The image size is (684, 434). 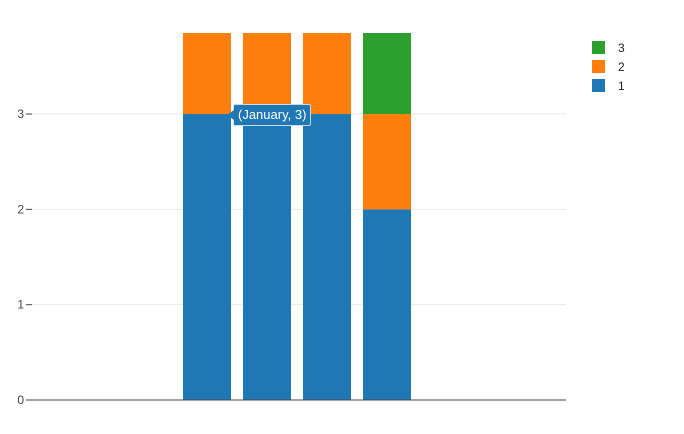 I want to click on y-tick-label: 0, so click(x=20, y=400).